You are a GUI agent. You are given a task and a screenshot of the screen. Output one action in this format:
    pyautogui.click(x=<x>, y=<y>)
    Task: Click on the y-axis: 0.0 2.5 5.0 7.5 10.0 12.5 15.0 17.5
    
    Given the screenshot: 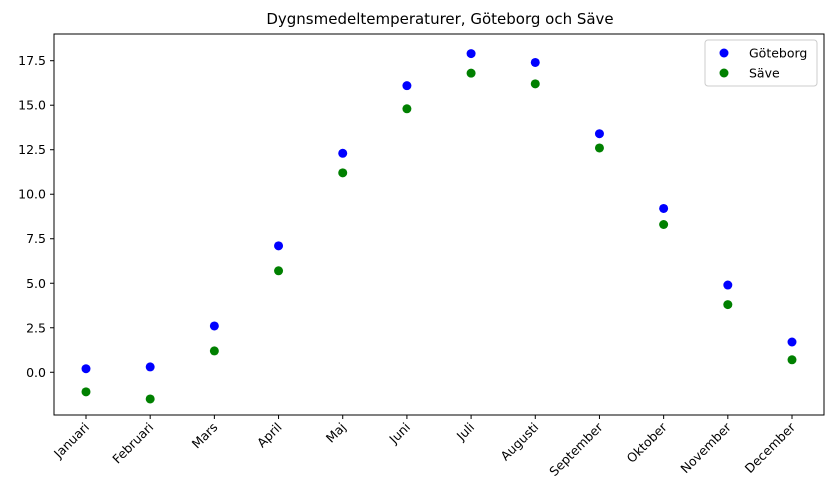 What is the action you would take?
    pyautogui.click(x=36, y=216)
    